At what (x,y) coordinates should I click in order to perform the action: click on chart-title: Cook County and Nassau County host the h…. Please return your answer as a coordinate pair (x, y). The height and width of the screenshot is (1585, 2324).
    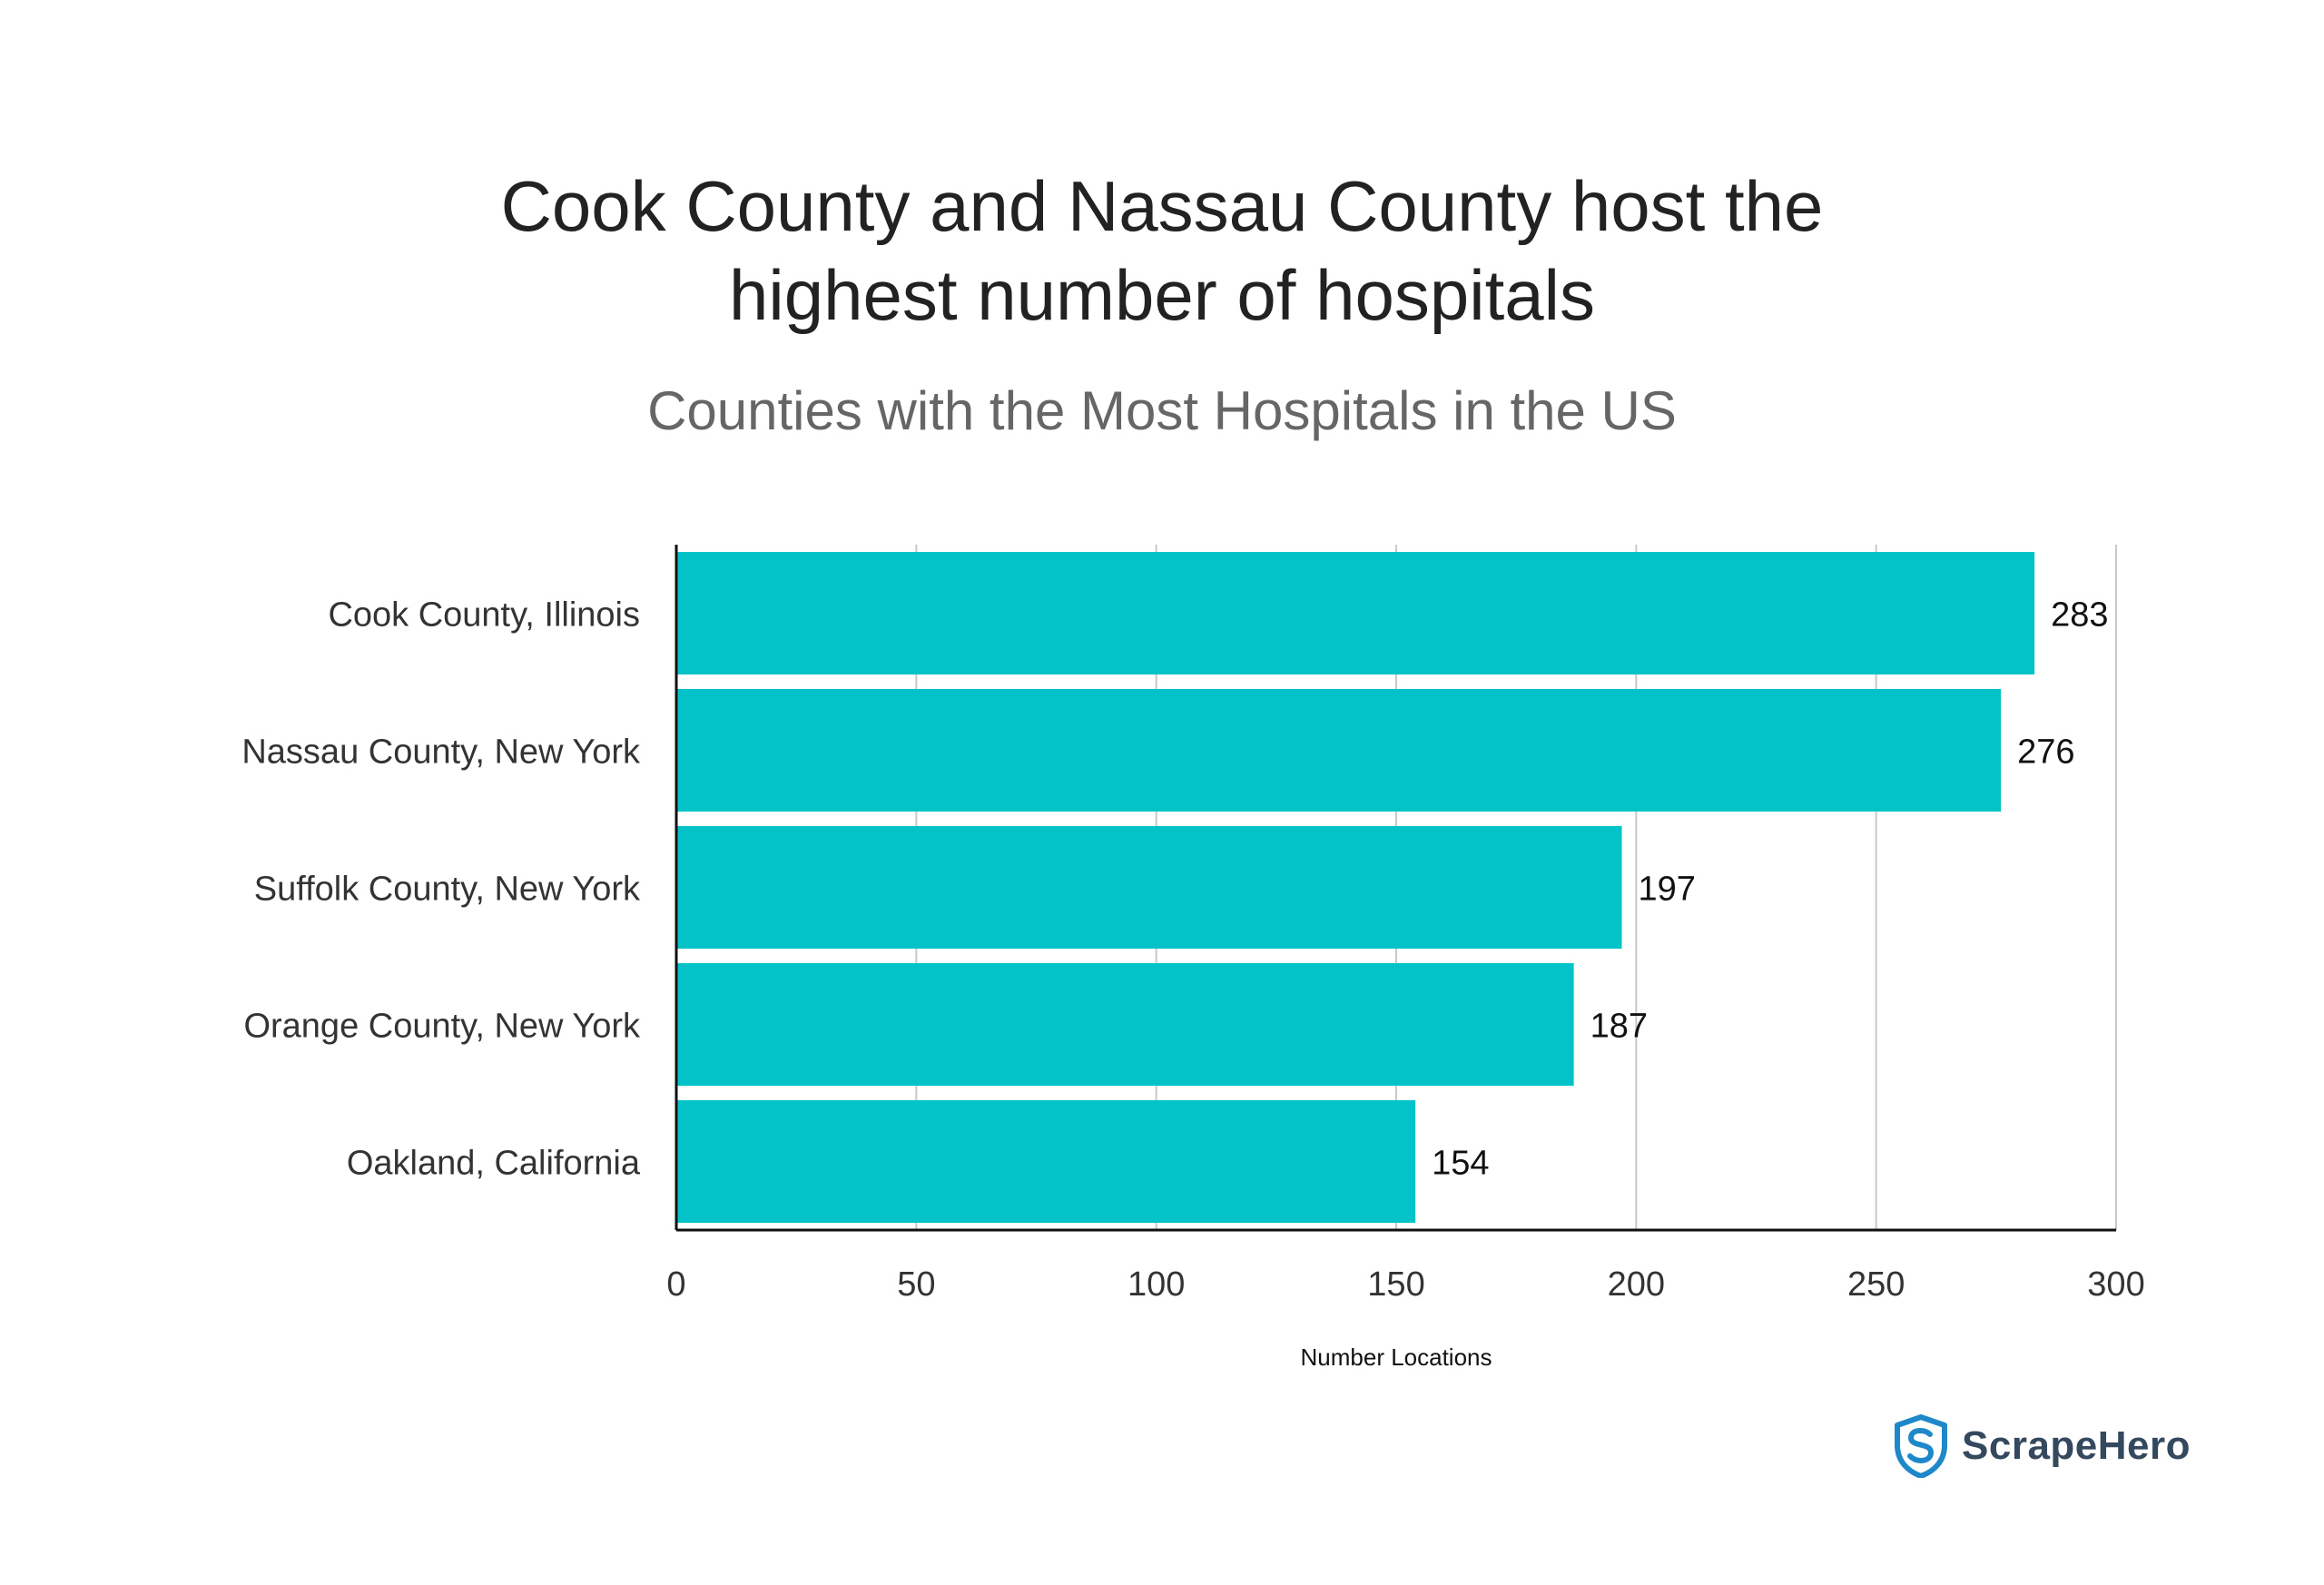
    Looking at the image, I should click on (1162, 251).